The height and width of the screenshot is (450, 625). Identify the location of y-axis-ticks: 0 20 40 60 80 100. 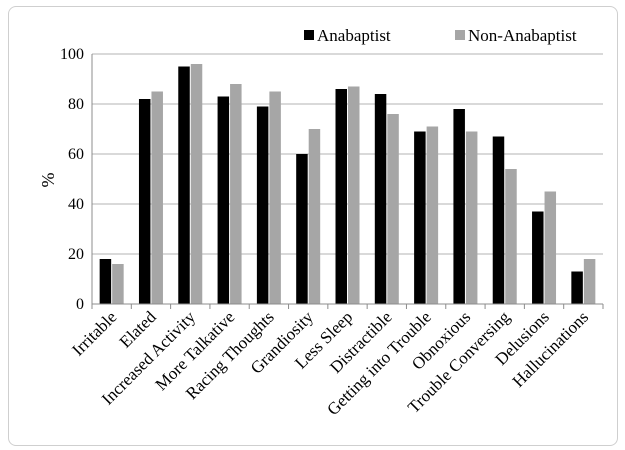
(72, 179).